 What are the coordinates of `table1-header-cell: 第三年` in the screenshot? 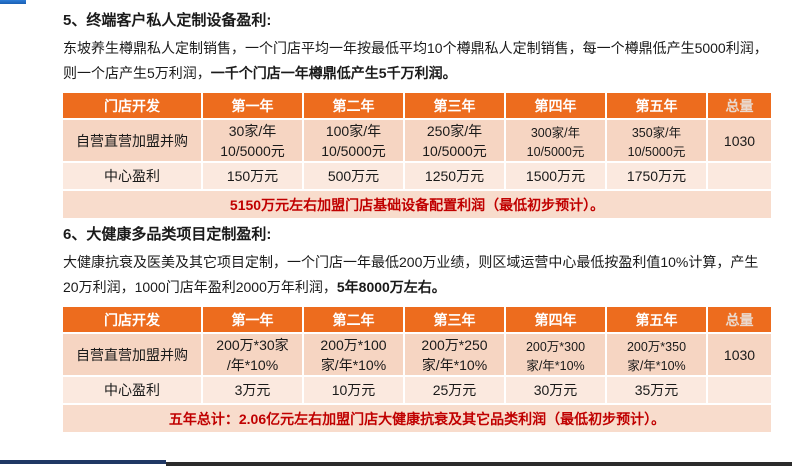 It's located at (454, 105).